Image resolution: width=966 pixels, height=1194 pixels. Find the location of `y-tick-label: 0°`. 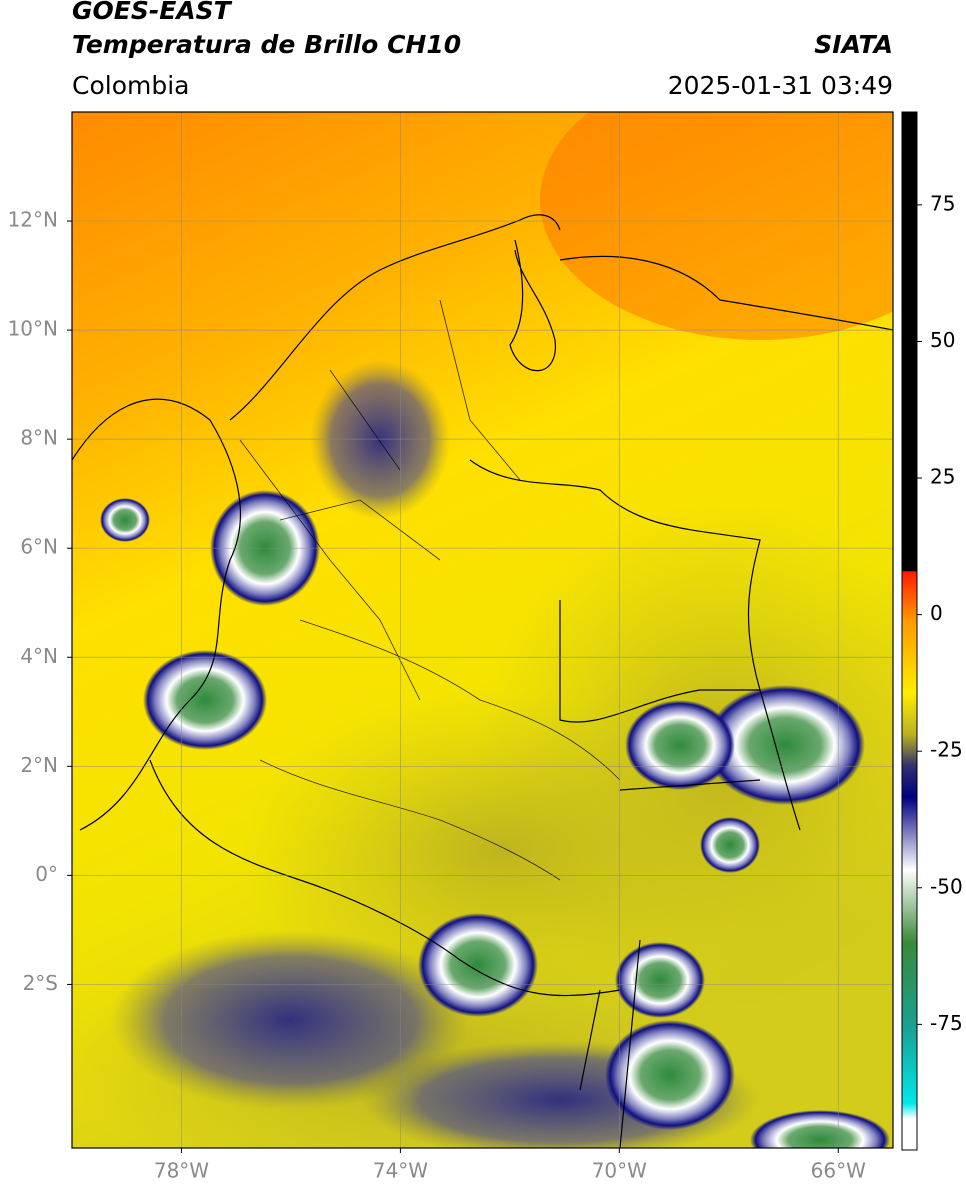

y-tick-label: 0° is located at coordinates (46, 874).